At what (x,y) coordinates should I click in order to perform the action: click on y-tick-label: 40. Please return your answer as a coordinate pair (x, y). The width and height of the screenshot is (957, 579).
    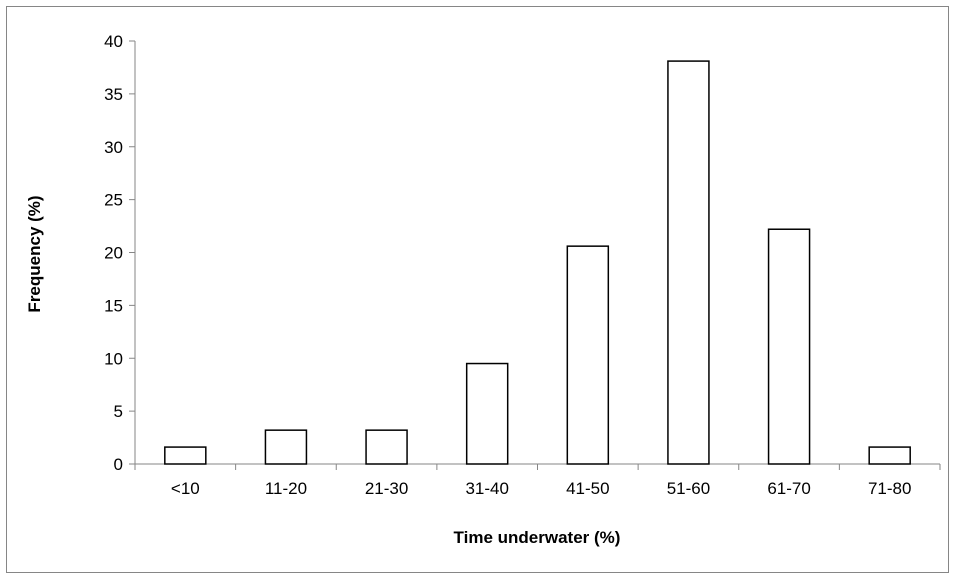
    Looking at the image, I should click on (113, 41).